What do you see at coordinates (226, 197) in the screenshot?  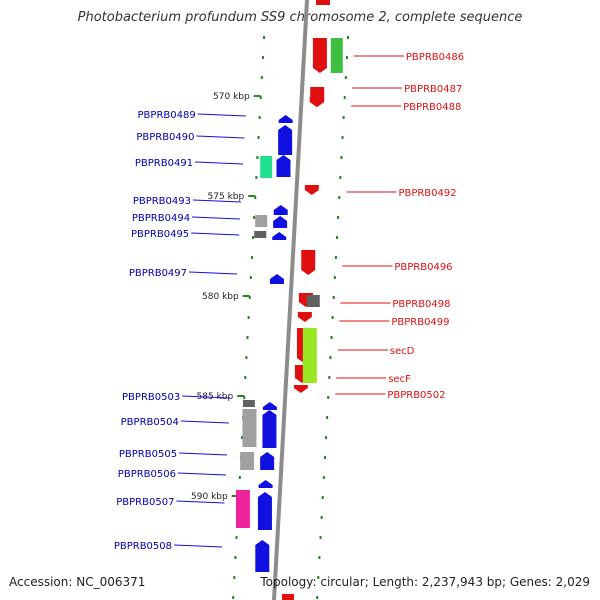 I see `scale-label: 575 kbp` at bounding box center [226, 197].